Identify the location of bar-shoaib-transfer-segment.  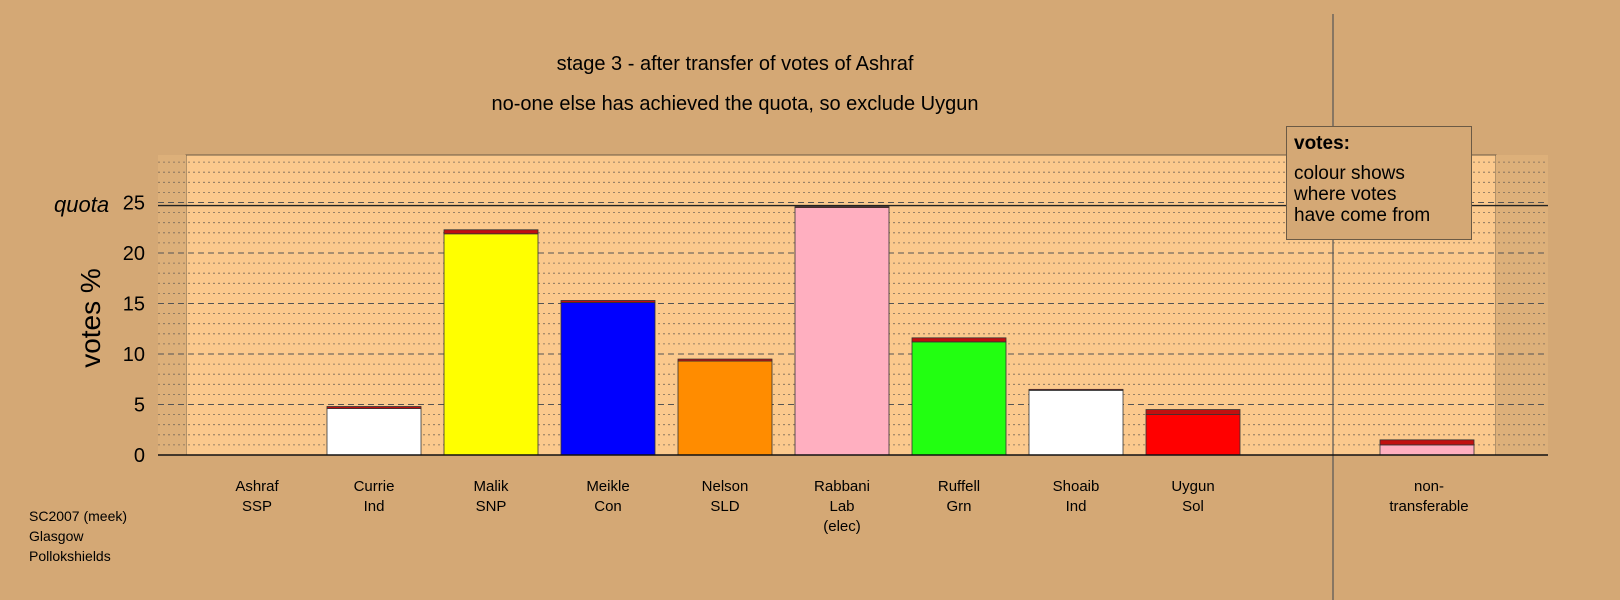
(1076, 389).